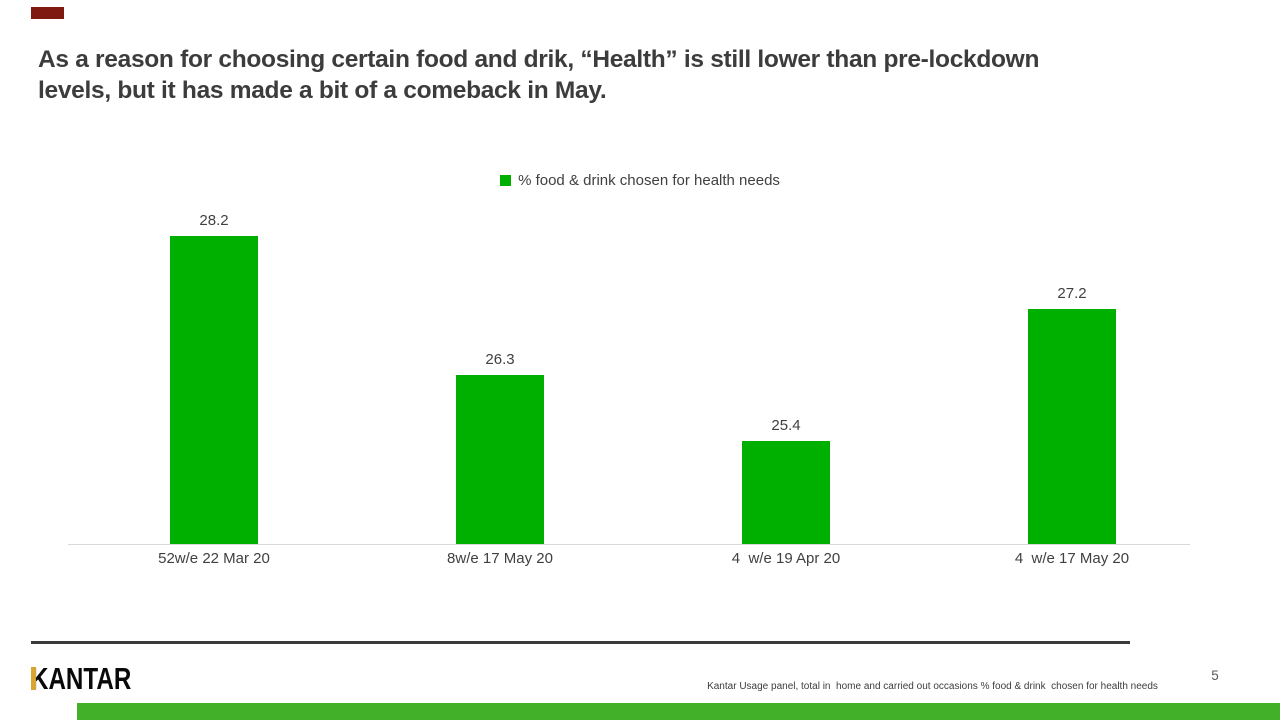 Image resolution: width=1280 pixels, height=720 pixels. Describe the element at coordinates (214, 220) in the screenshot. I see `bar-value-label: 28.2` at that location.